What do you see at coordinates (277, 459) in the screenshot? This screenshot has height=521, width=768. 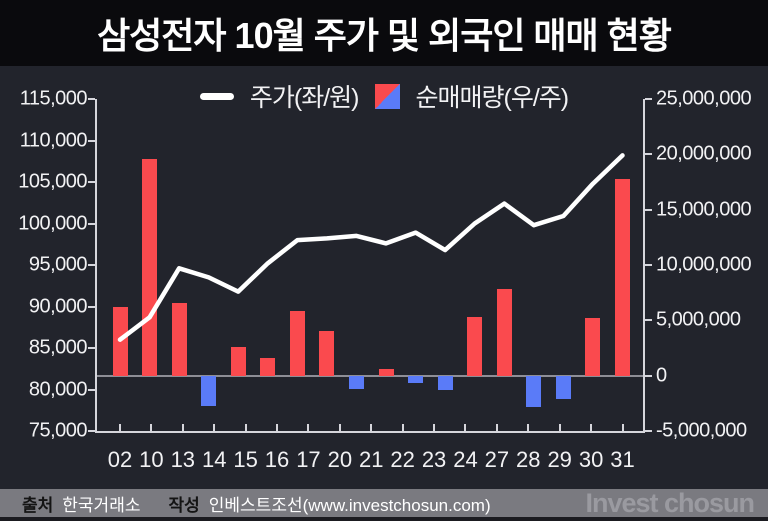 I see `x-axis-label: 16` at bounding box center [277, 459].